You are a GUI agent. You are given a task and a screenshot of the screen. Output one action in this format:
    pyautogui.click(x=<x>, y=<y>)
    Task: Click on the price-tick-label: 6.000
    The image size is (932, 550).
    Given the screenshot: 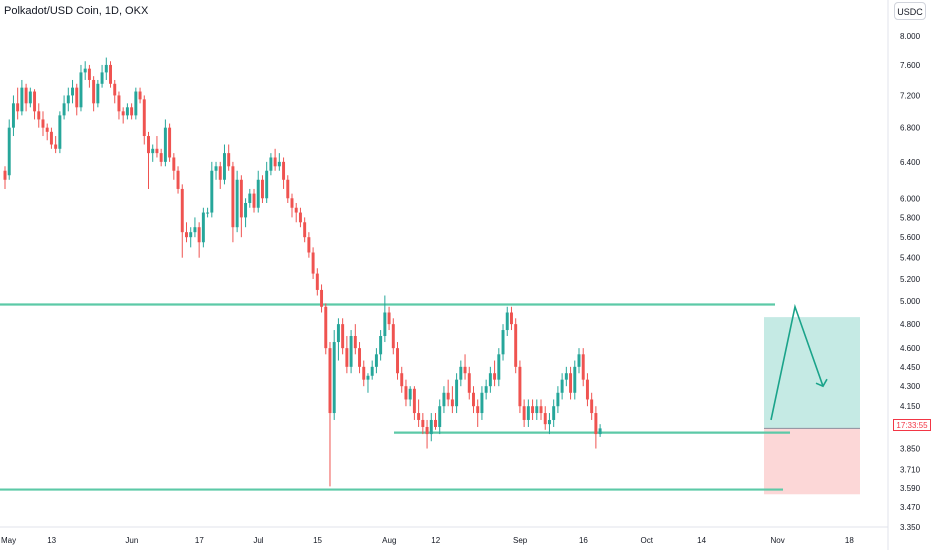 What is the action you would take?
    pyautogui.click(x=910, y=198)
    